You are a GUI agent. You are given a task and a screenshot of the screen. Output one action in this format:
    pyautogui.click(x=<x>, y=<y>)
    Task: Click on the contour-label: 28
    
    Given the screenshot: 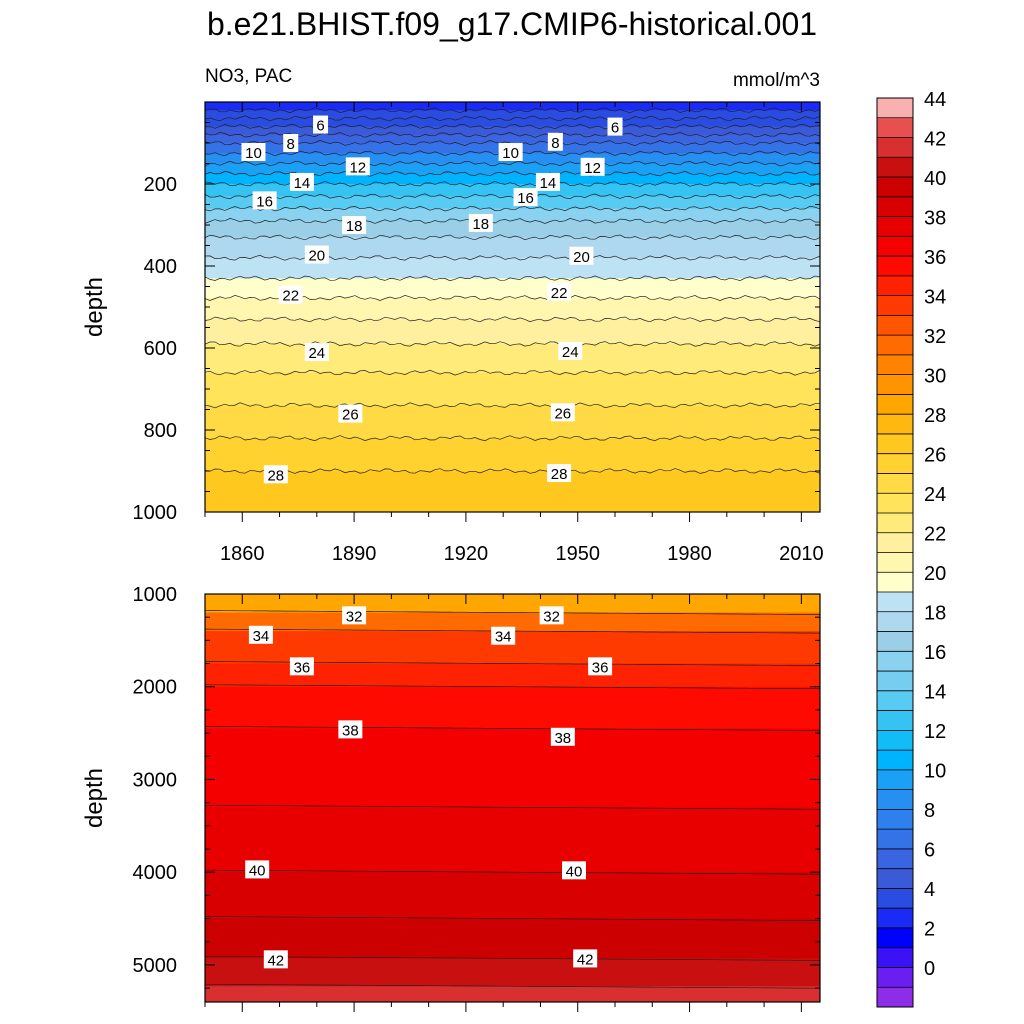 What is the action you would take?
    pyautogui.click(x=559, y=473)
    